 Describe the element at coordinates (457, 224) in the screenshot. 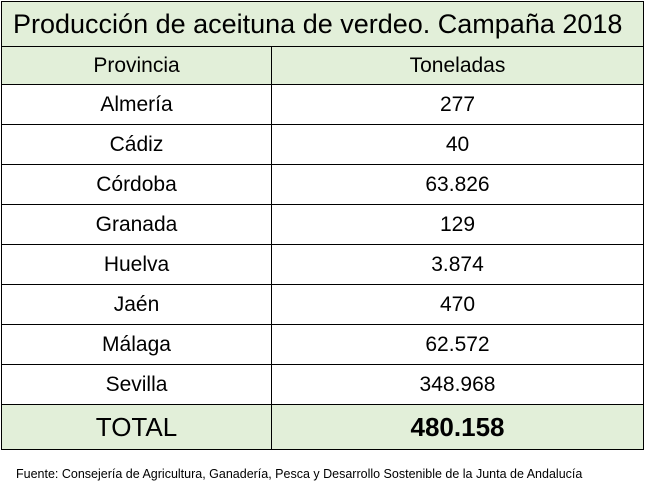

I see `tonnes-cell: 129` at that location.